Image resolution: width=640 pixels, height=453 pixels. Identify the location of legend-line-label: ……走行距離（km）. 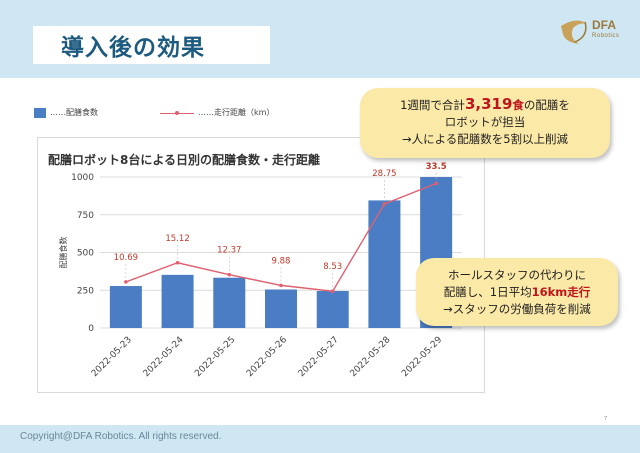
(236, 112).